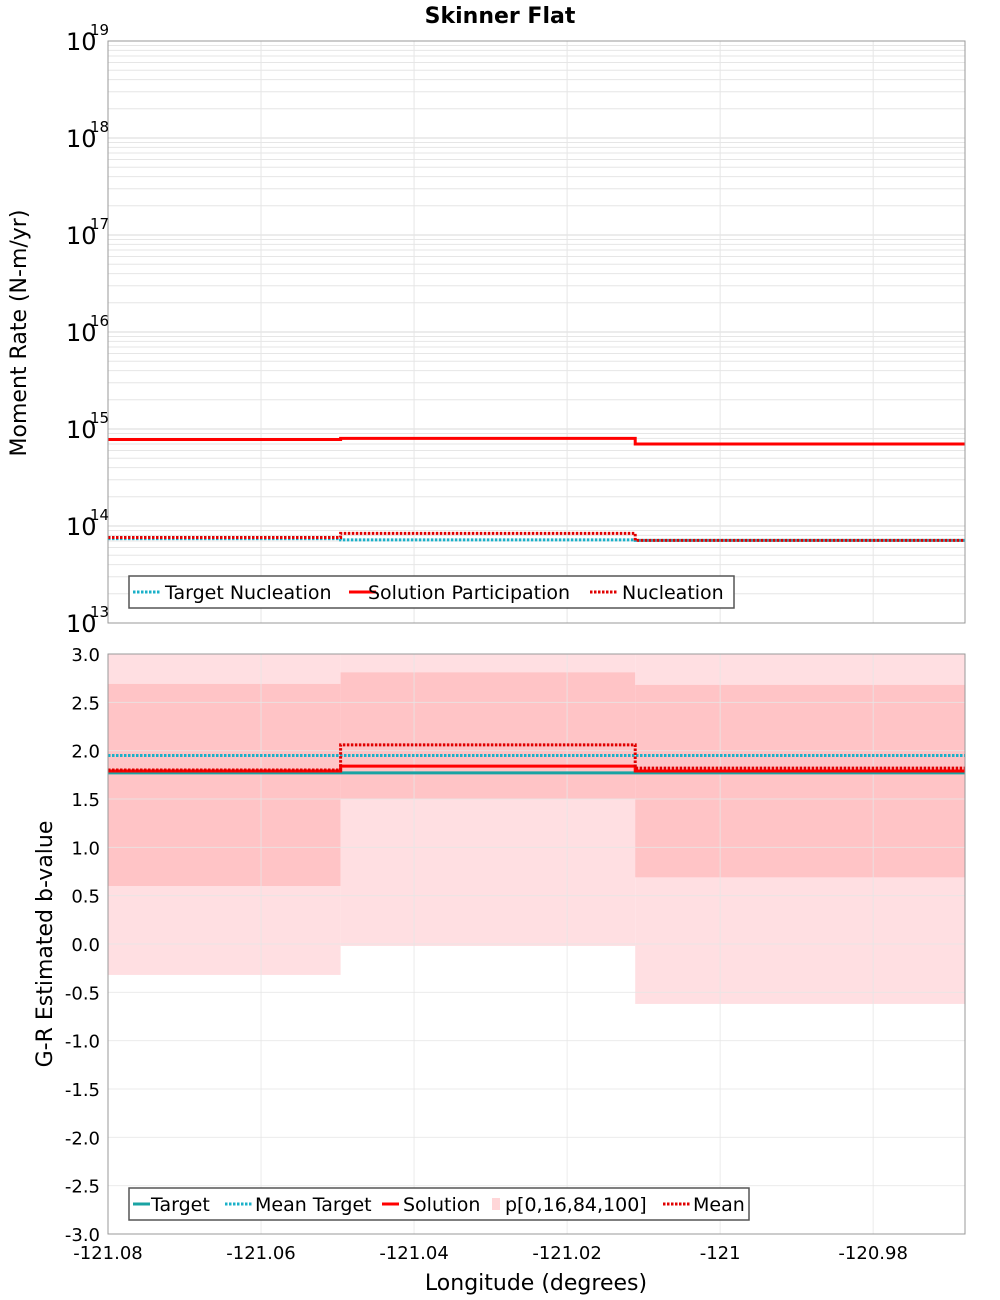 Image resolution: width=1000 pixels, height=1300 pixels. Describe the element at coordinates (500, 16) in the screenshot. I see `chart-title: Skinner Flat` at that location.